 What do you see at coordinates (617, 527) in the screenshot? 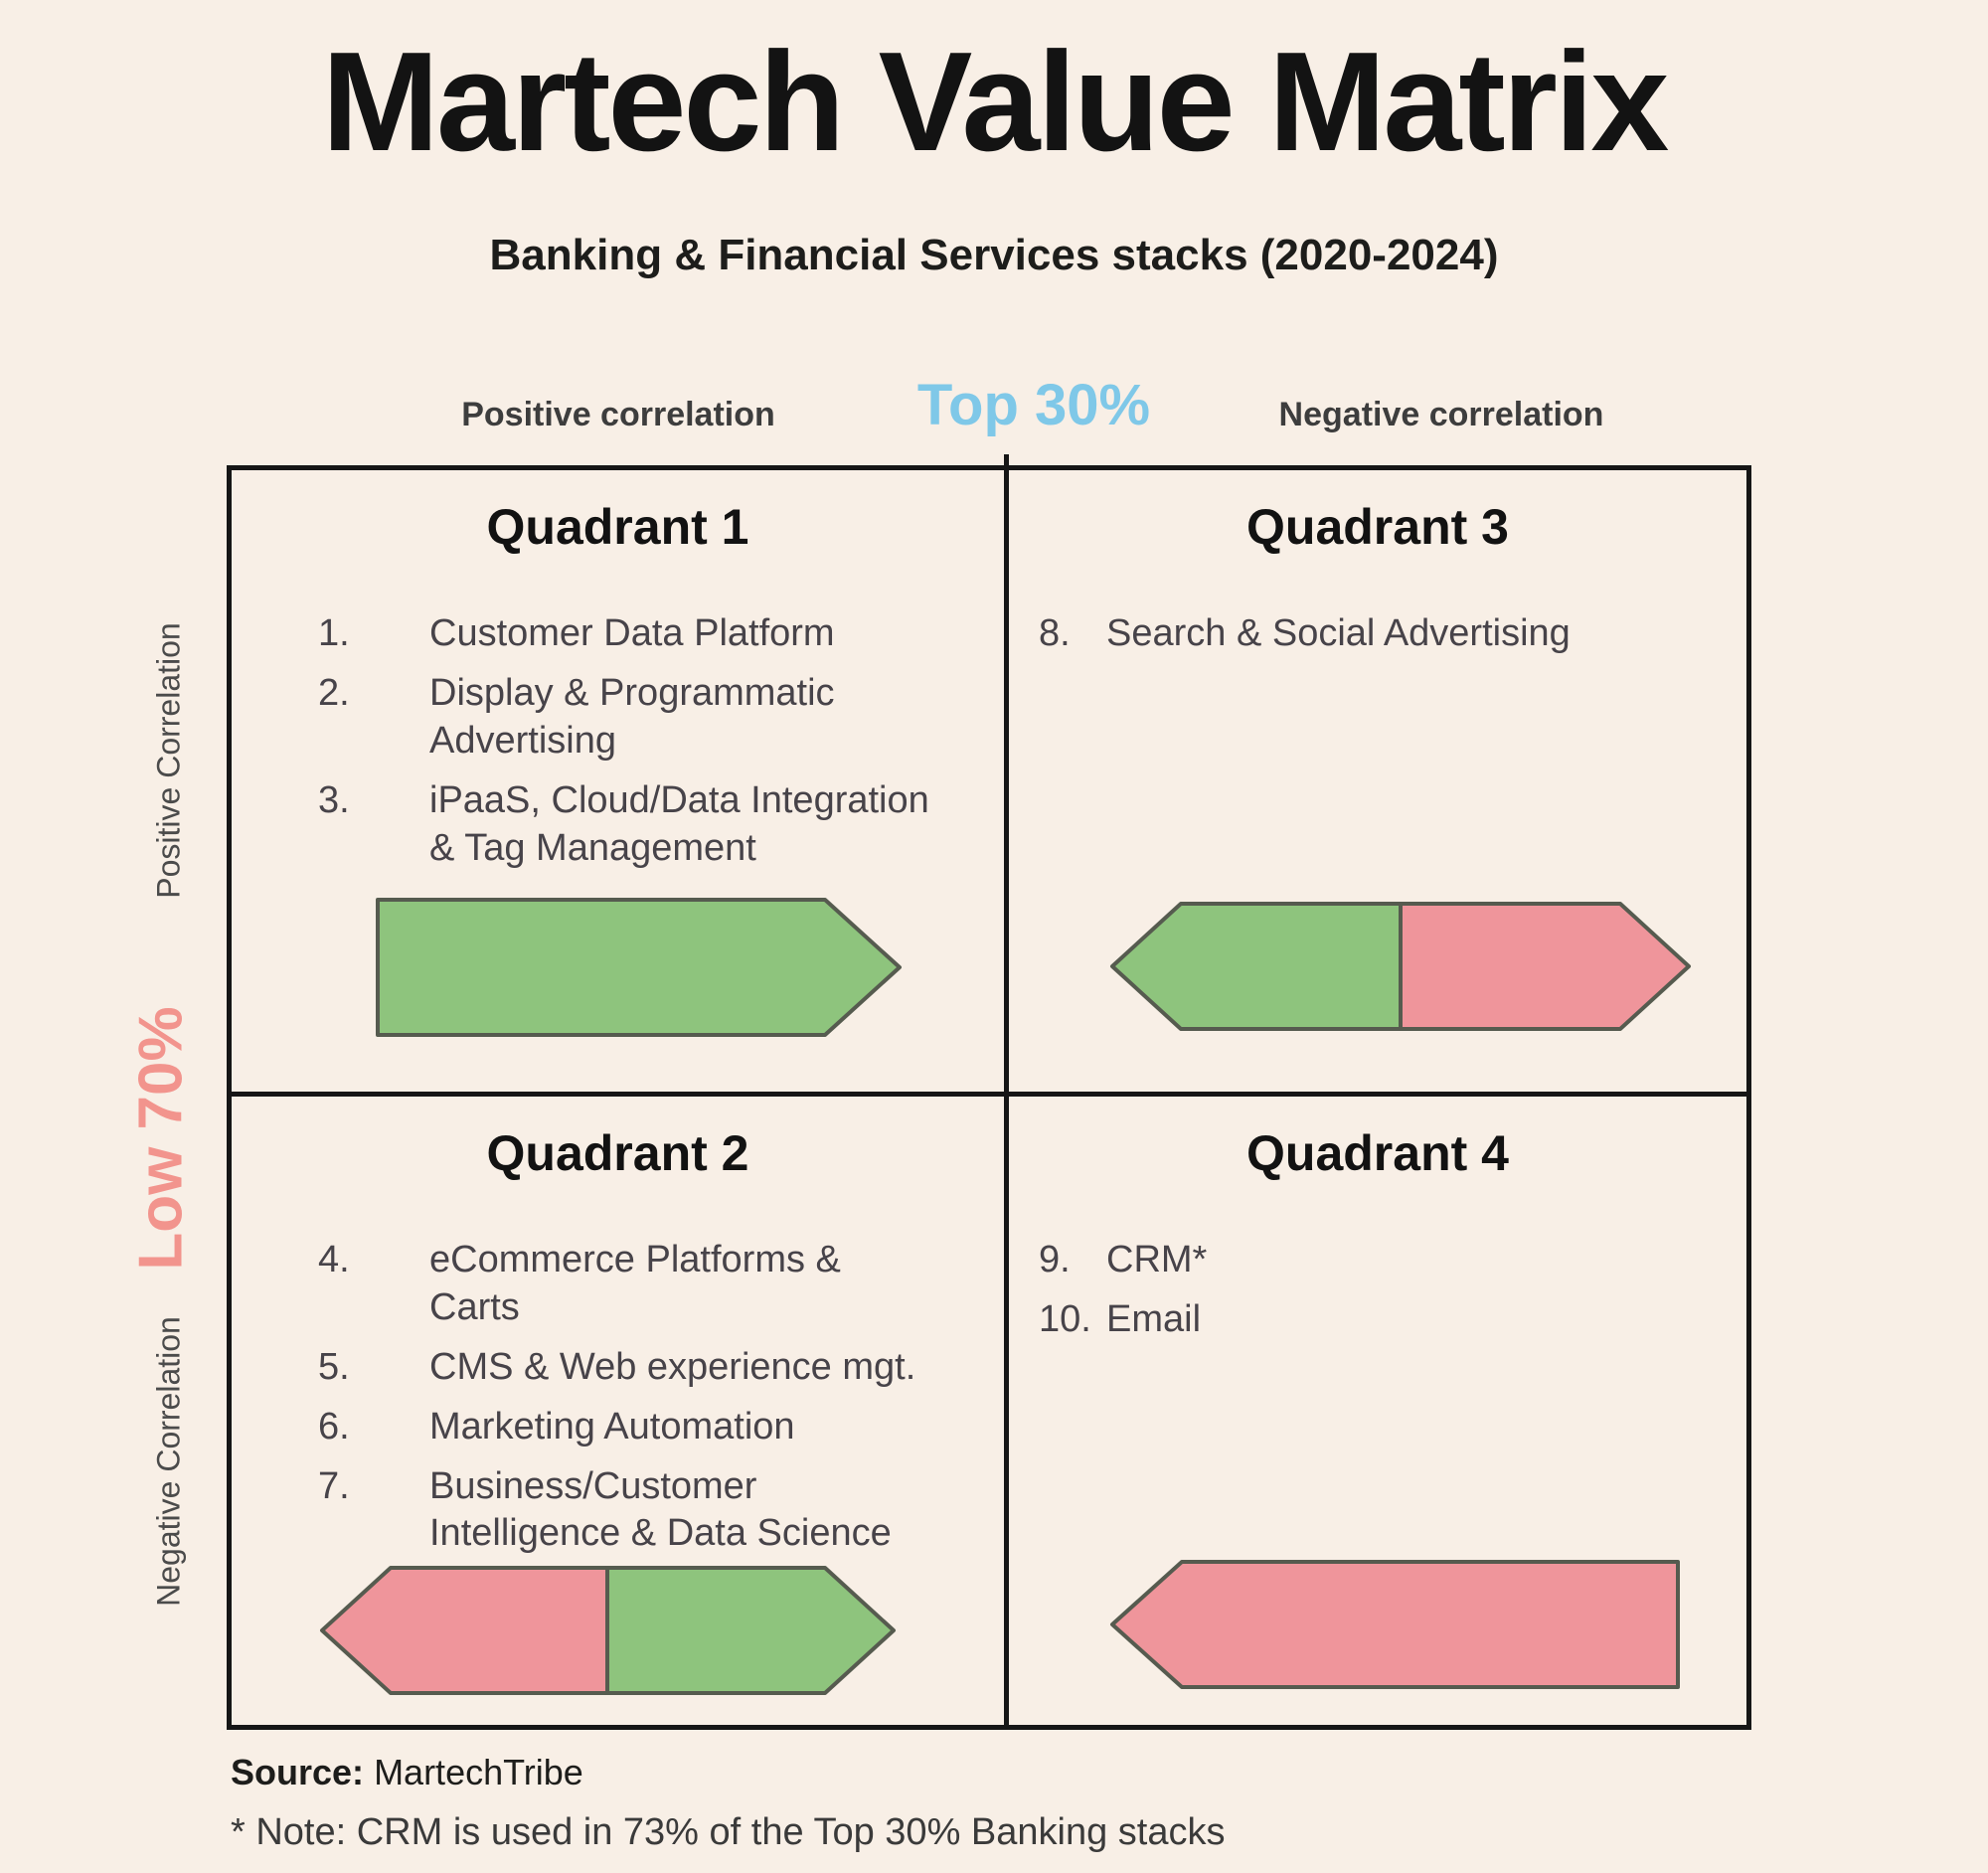
I see `quadrant-1-title: Quadrant 1` at bounding box center [617, 527].